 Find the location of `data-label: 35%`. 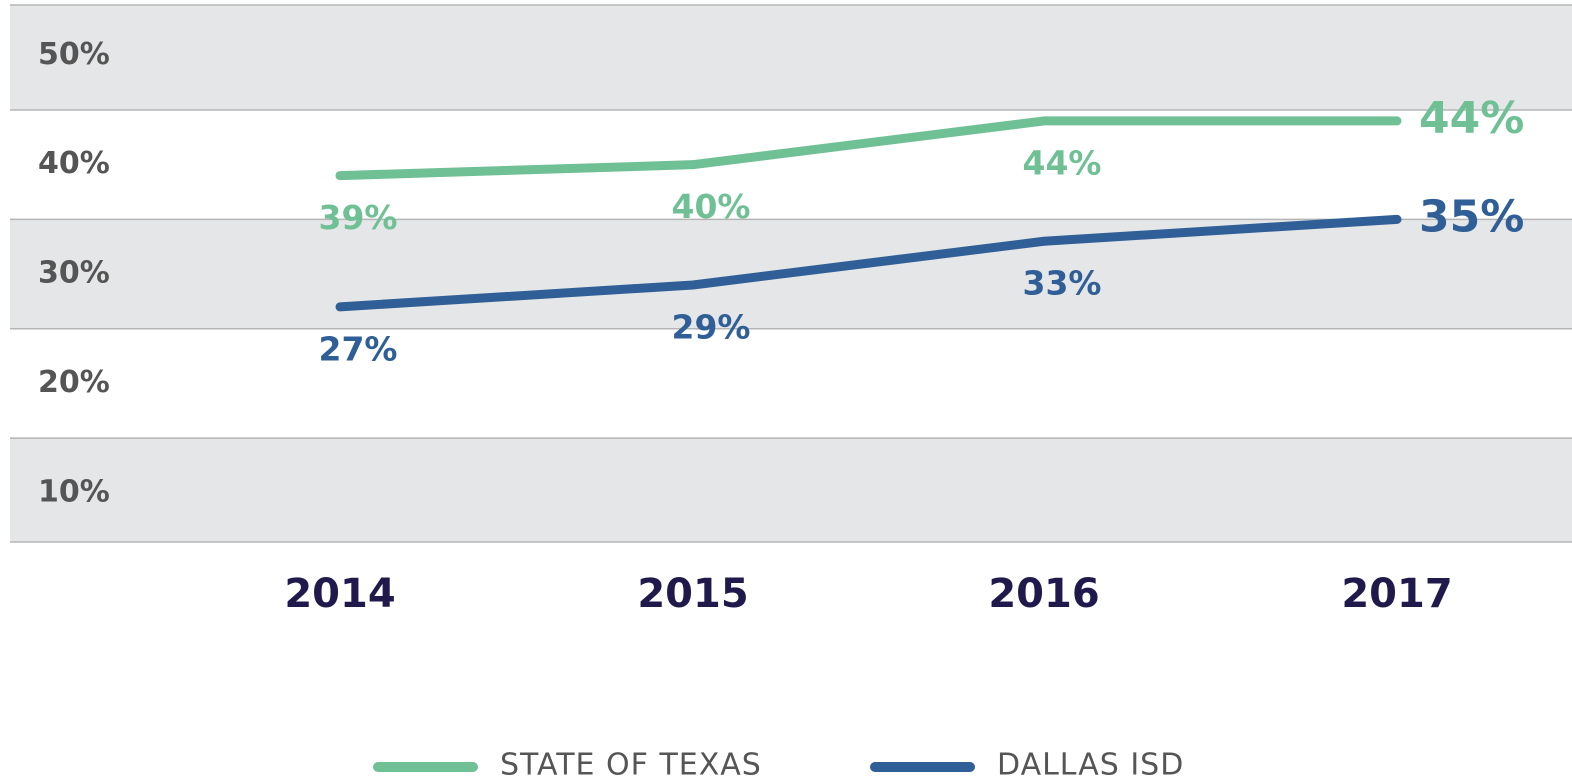

data-label: 35% is located at coordinates (1471, 216).